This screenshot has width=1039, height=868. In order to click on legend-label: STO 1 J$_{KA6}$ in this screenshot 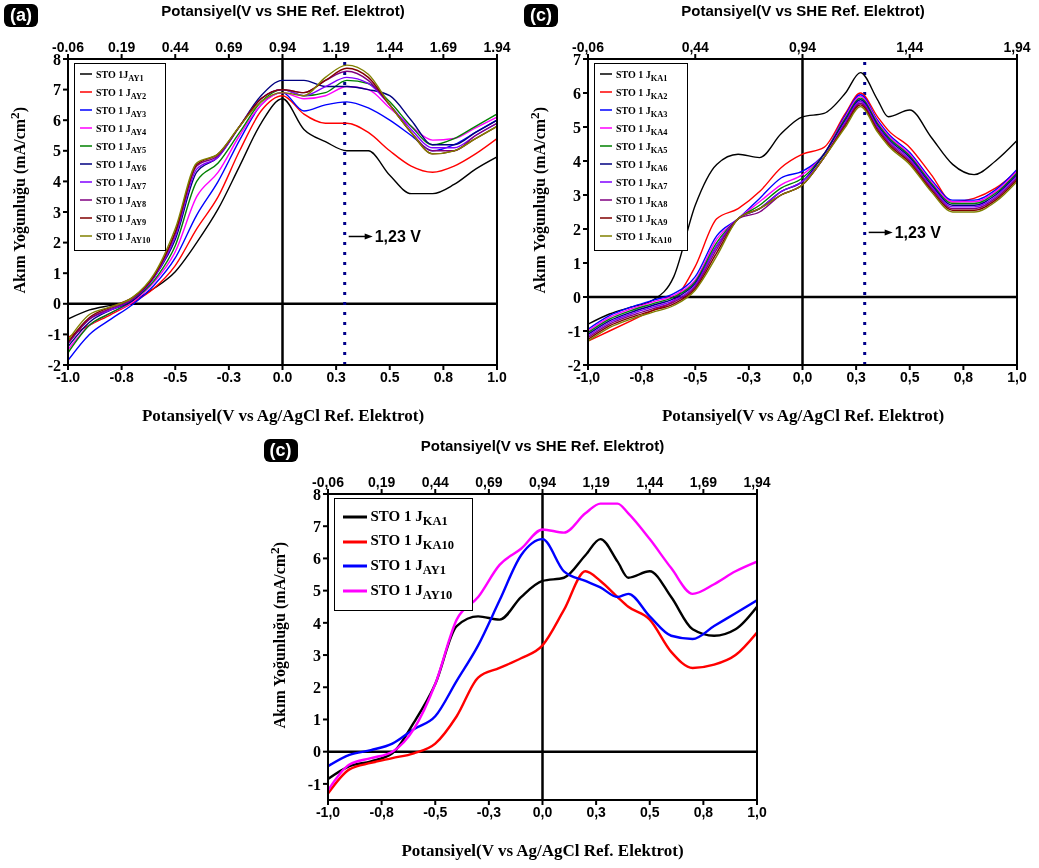, I will do `click(642, 166)`.